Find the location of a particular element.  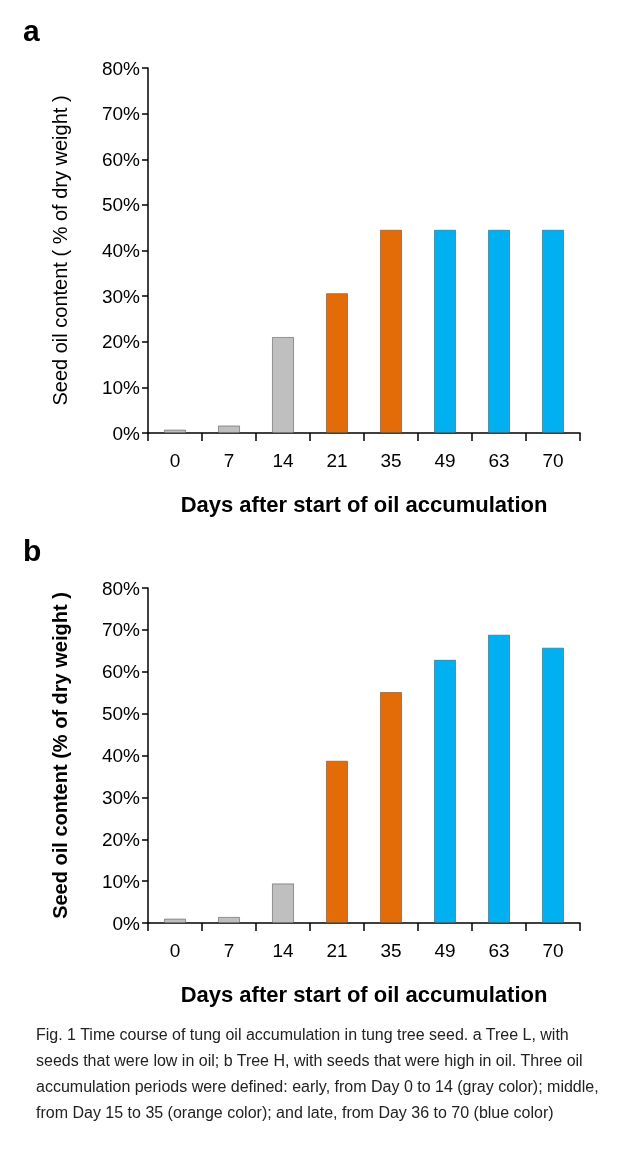

chart-title: a is located at coordinates (31, 30).